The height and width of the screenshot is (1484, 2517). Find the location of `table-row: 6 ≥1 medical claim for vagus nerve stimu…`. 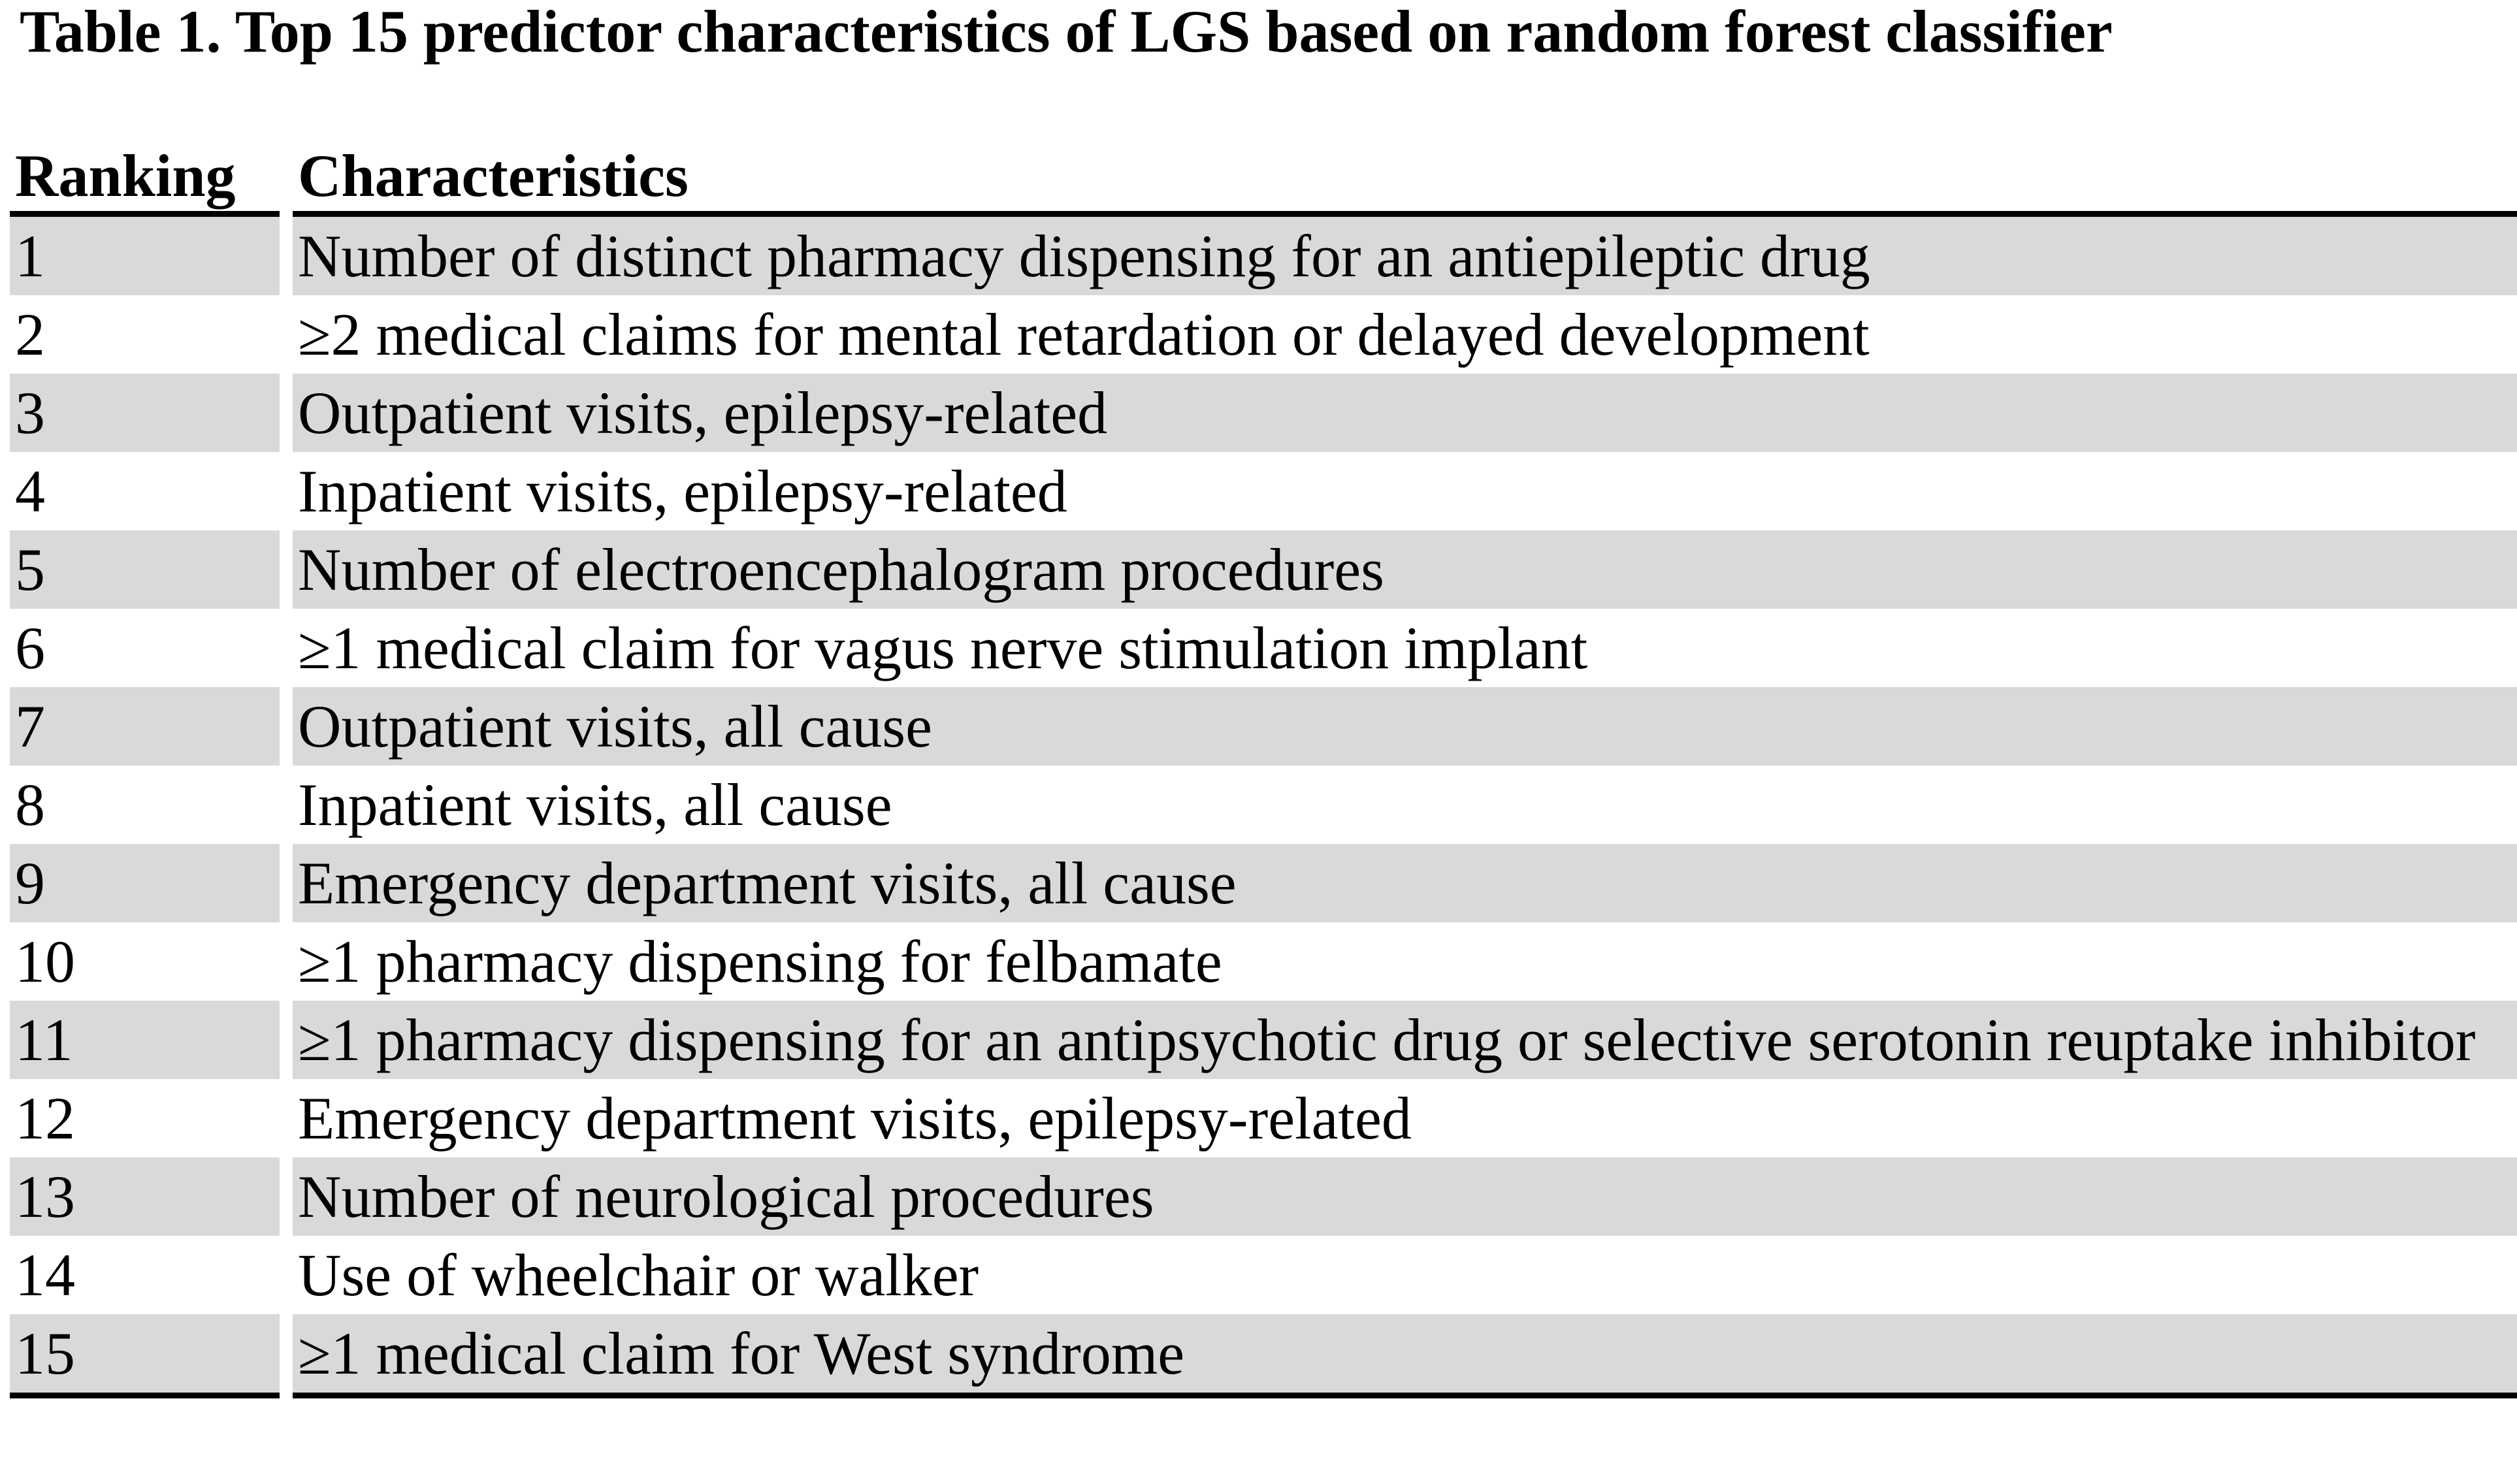

table-row: 6 ≥1 medical claim for vagus nerve stimu… is located at coordinates (1263, 648).